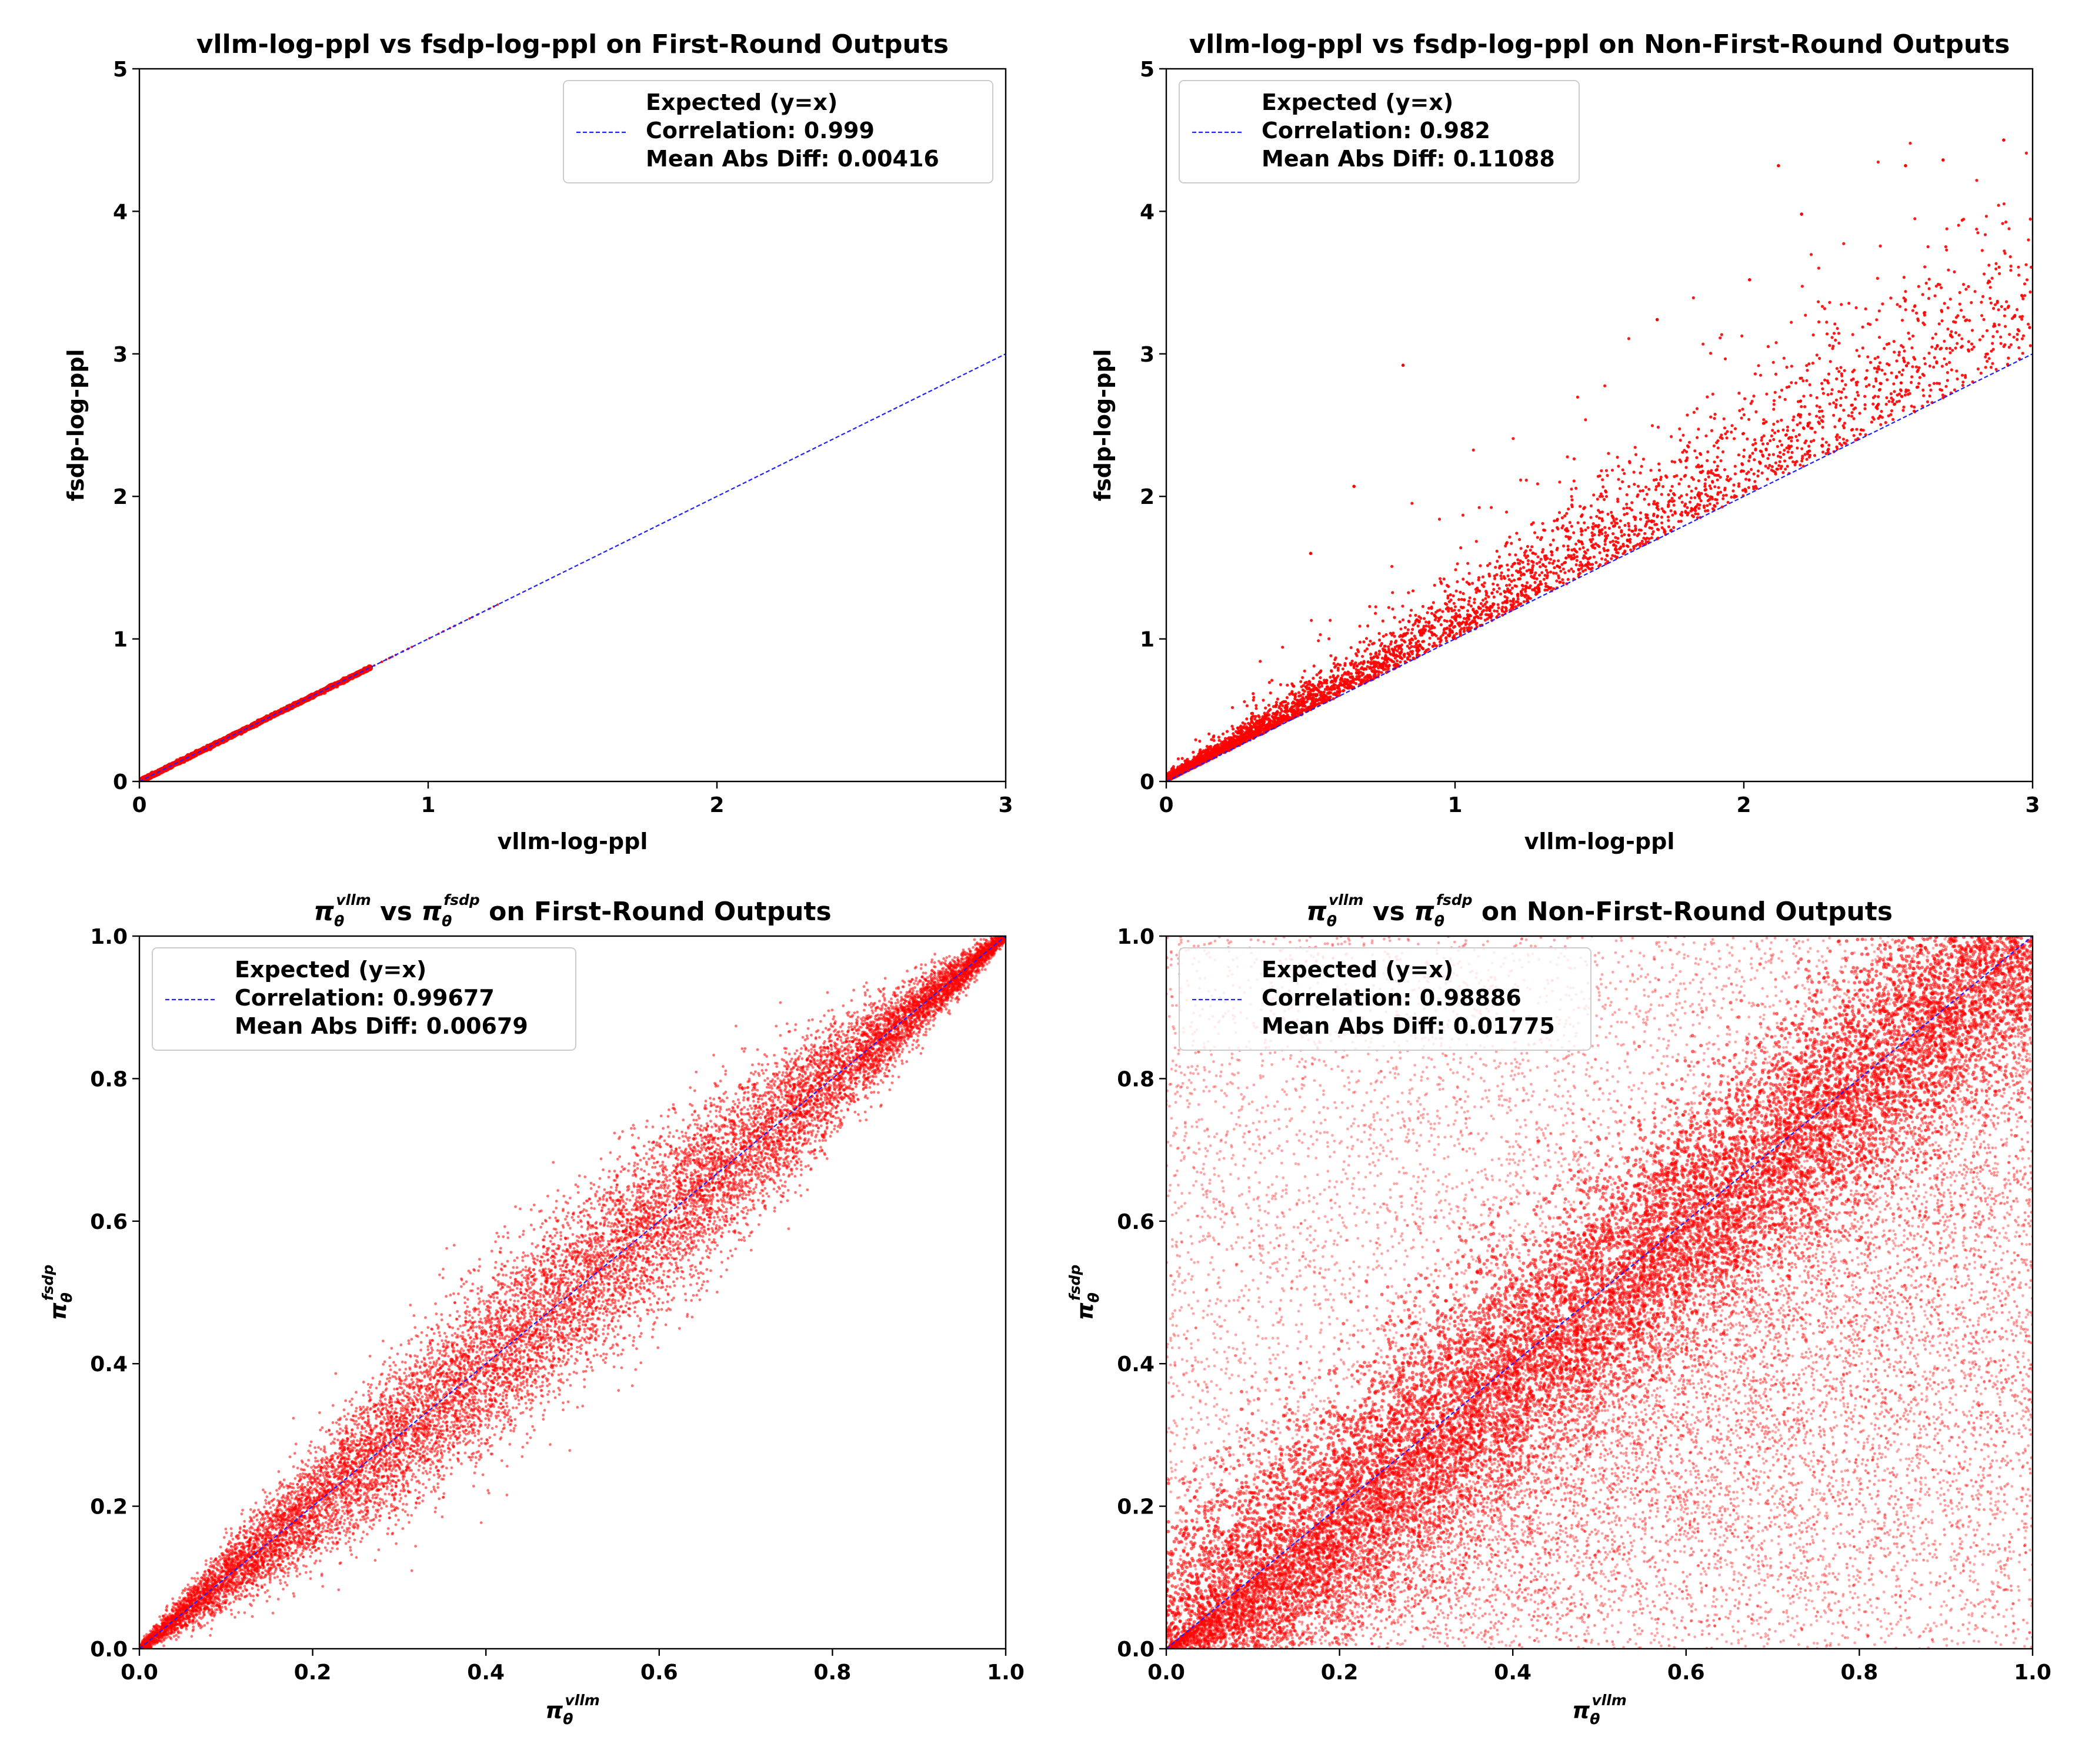  What do you see at coordinates (121, 212) in the screenshot?
I see `y-tick-label: 4` at bounding box center [121, 212].